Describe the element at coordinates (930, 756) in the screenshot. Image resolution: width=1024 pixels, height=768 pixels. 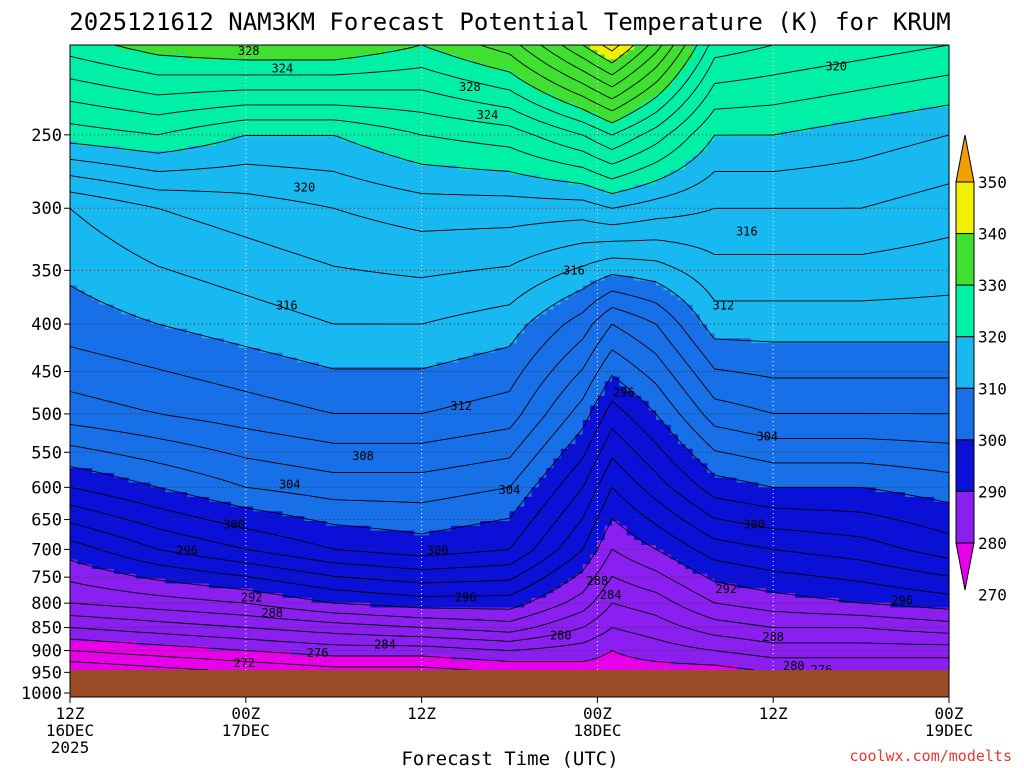
I see `credit-text: coolwx.com/modelts` at that location.